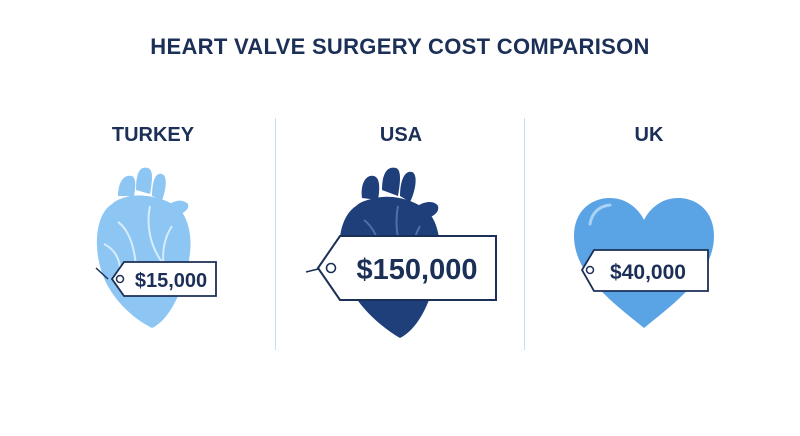 Image resolution: width=800 pixels, height=436 pixels. What do you see at coordinates (401, 135) in the screenshot?
I see `country-name-usa: USA` at bounding box center [401, 135].